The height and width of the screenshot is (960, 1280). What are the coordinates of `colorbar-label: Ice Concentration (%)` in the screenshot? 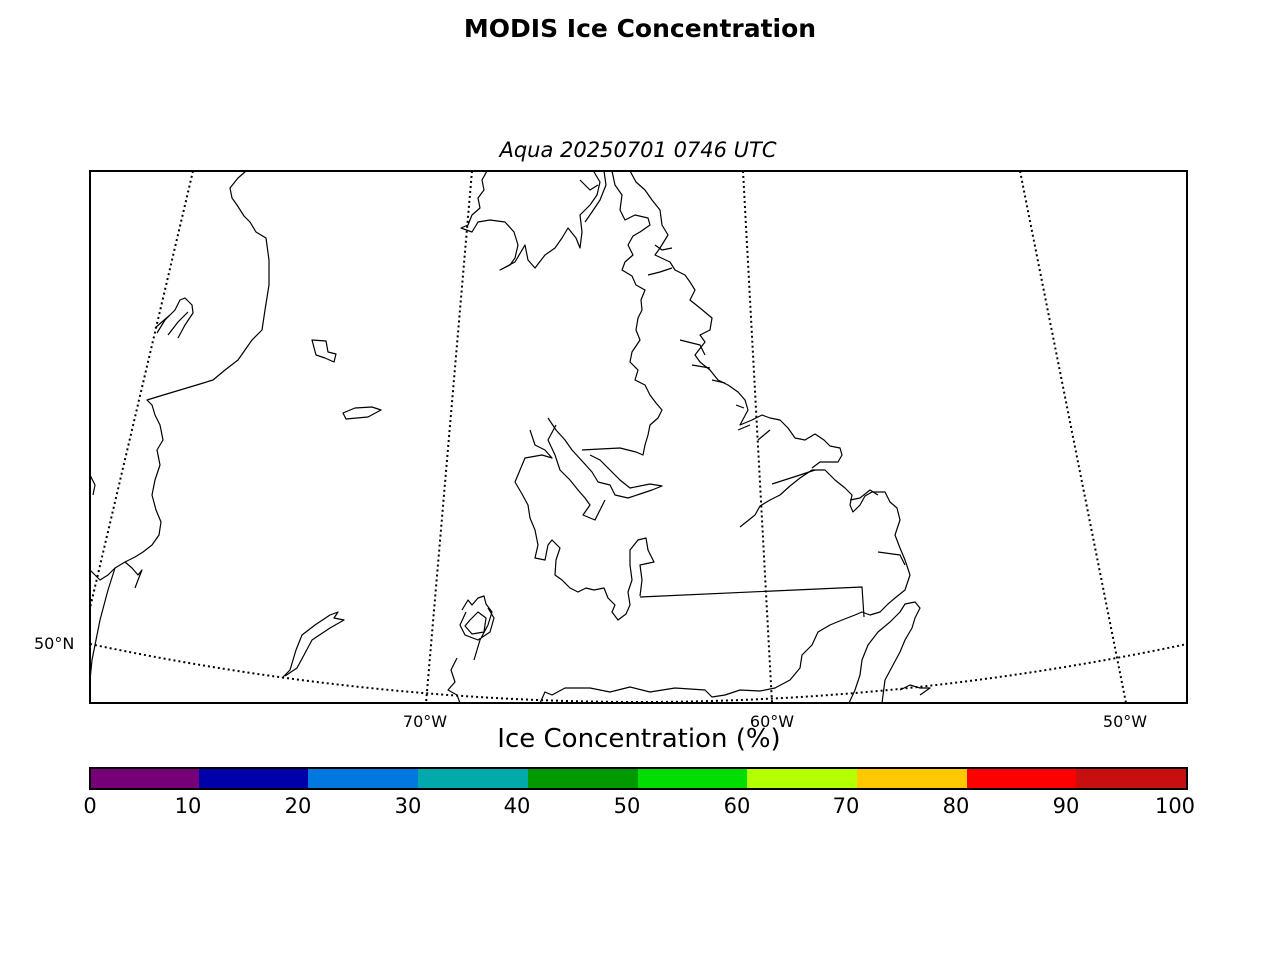 It's located at (639, 739).